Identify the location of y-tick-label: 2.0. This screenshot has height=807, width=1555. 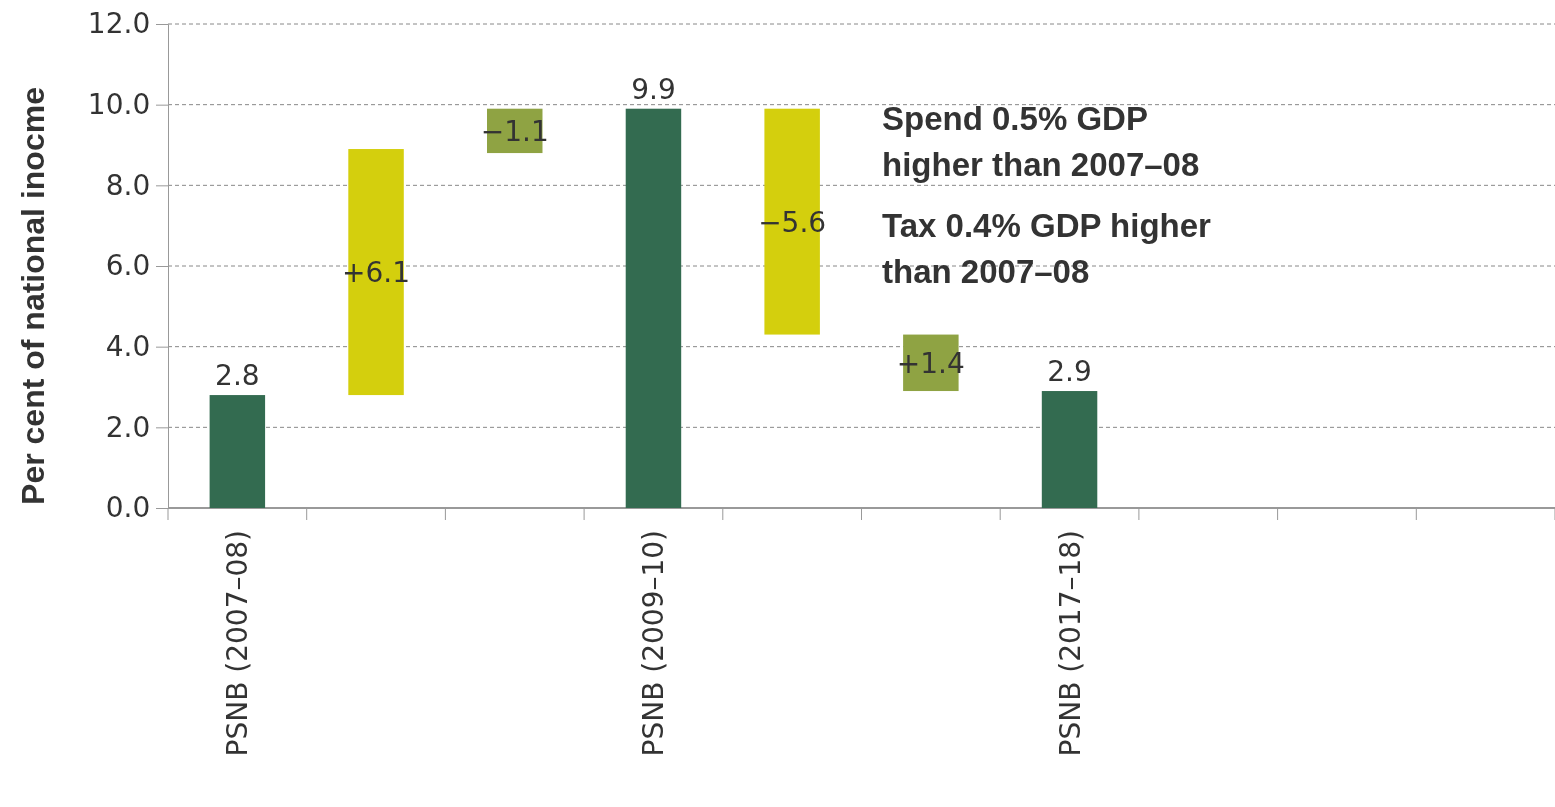
(128, 427).